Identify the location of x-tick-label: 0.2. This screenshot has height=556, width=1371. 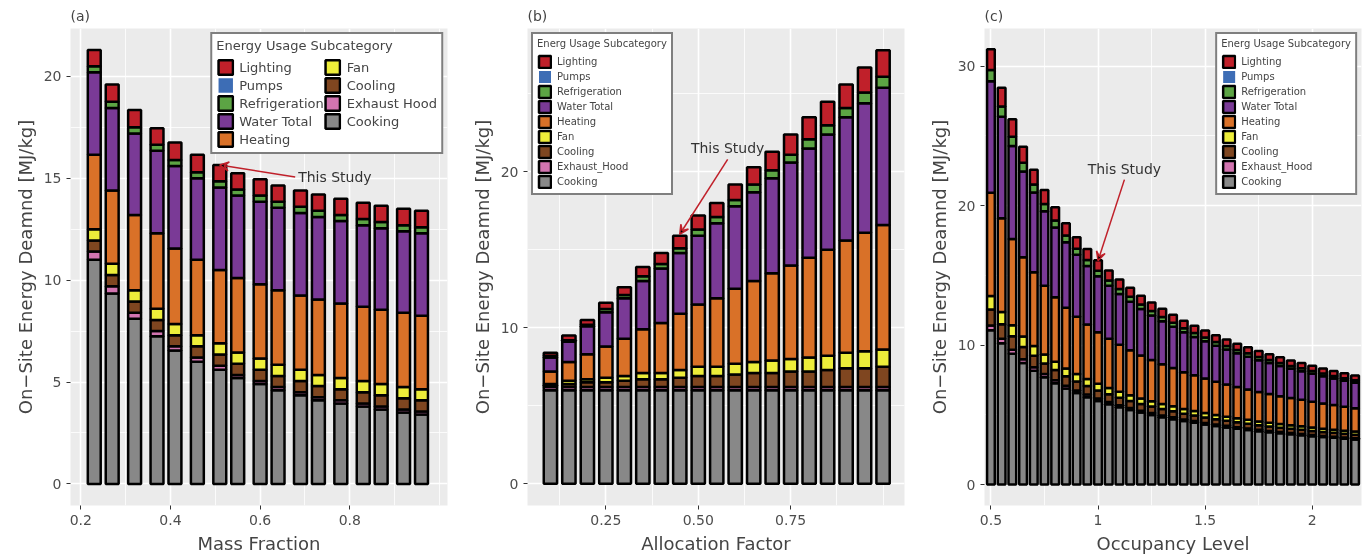
(80, 519).